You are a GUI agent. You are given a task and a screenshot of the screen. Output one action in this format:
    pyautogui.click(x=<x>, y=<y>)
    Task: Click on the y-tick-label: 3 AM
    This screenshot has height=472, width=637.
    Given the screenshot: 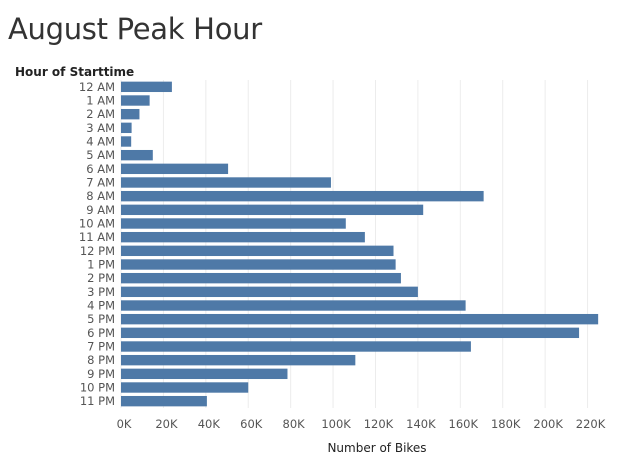 What is the action you would take?
    pyautogui.click(x=100, y=128)
    